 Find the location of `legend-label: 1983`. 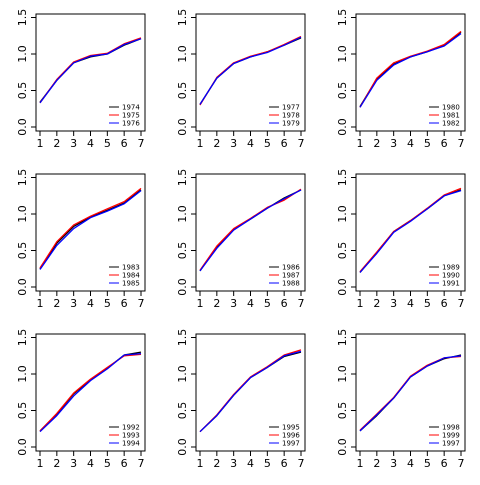

legend-label: 1983 is located at coordinates (131, 268).